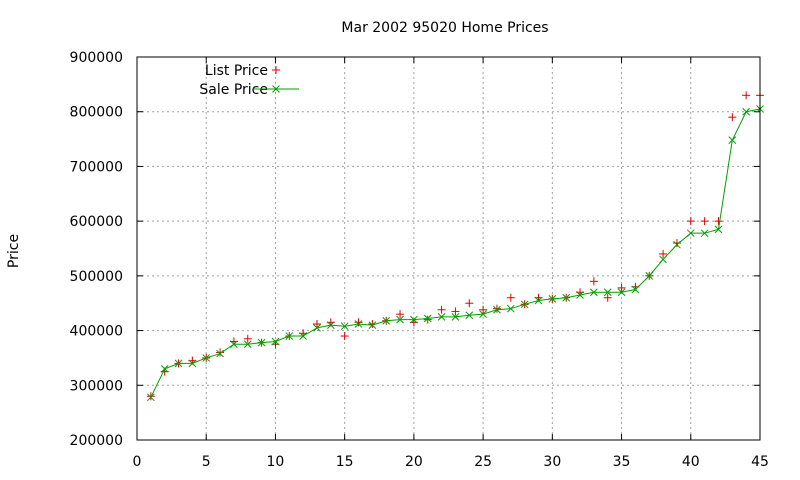  What do you see at coordinates (96, 167) in the screenshot?
I see `y-tick-label: 700000` at bounding box center [96, 167].